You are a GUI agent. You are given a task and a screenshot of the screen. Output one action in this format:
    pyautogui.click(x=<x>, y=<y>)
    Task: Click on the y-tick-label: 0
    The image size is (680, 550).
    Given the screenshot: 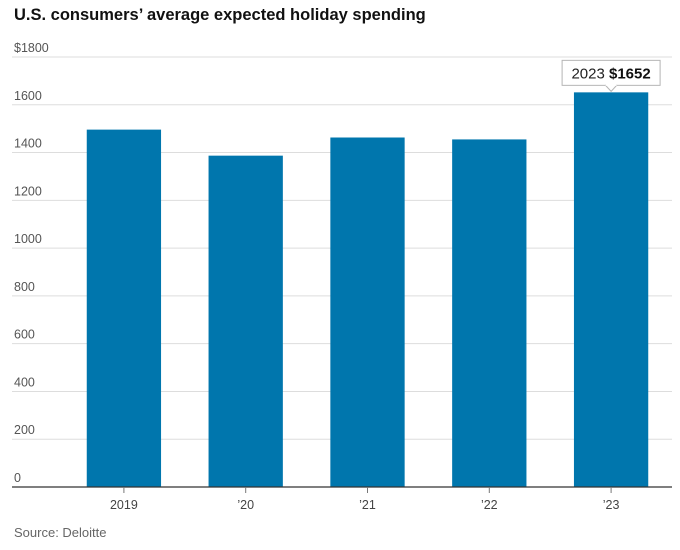 What is the action you would take?
    pyautogui.click(x=17, y=478)
    